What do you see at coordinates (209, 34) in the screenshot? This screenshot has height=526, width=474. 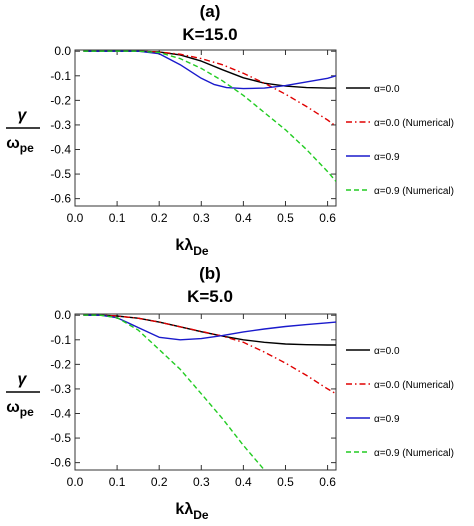 I see `chart-title: K=15.0` at bounding box center [209, 34].